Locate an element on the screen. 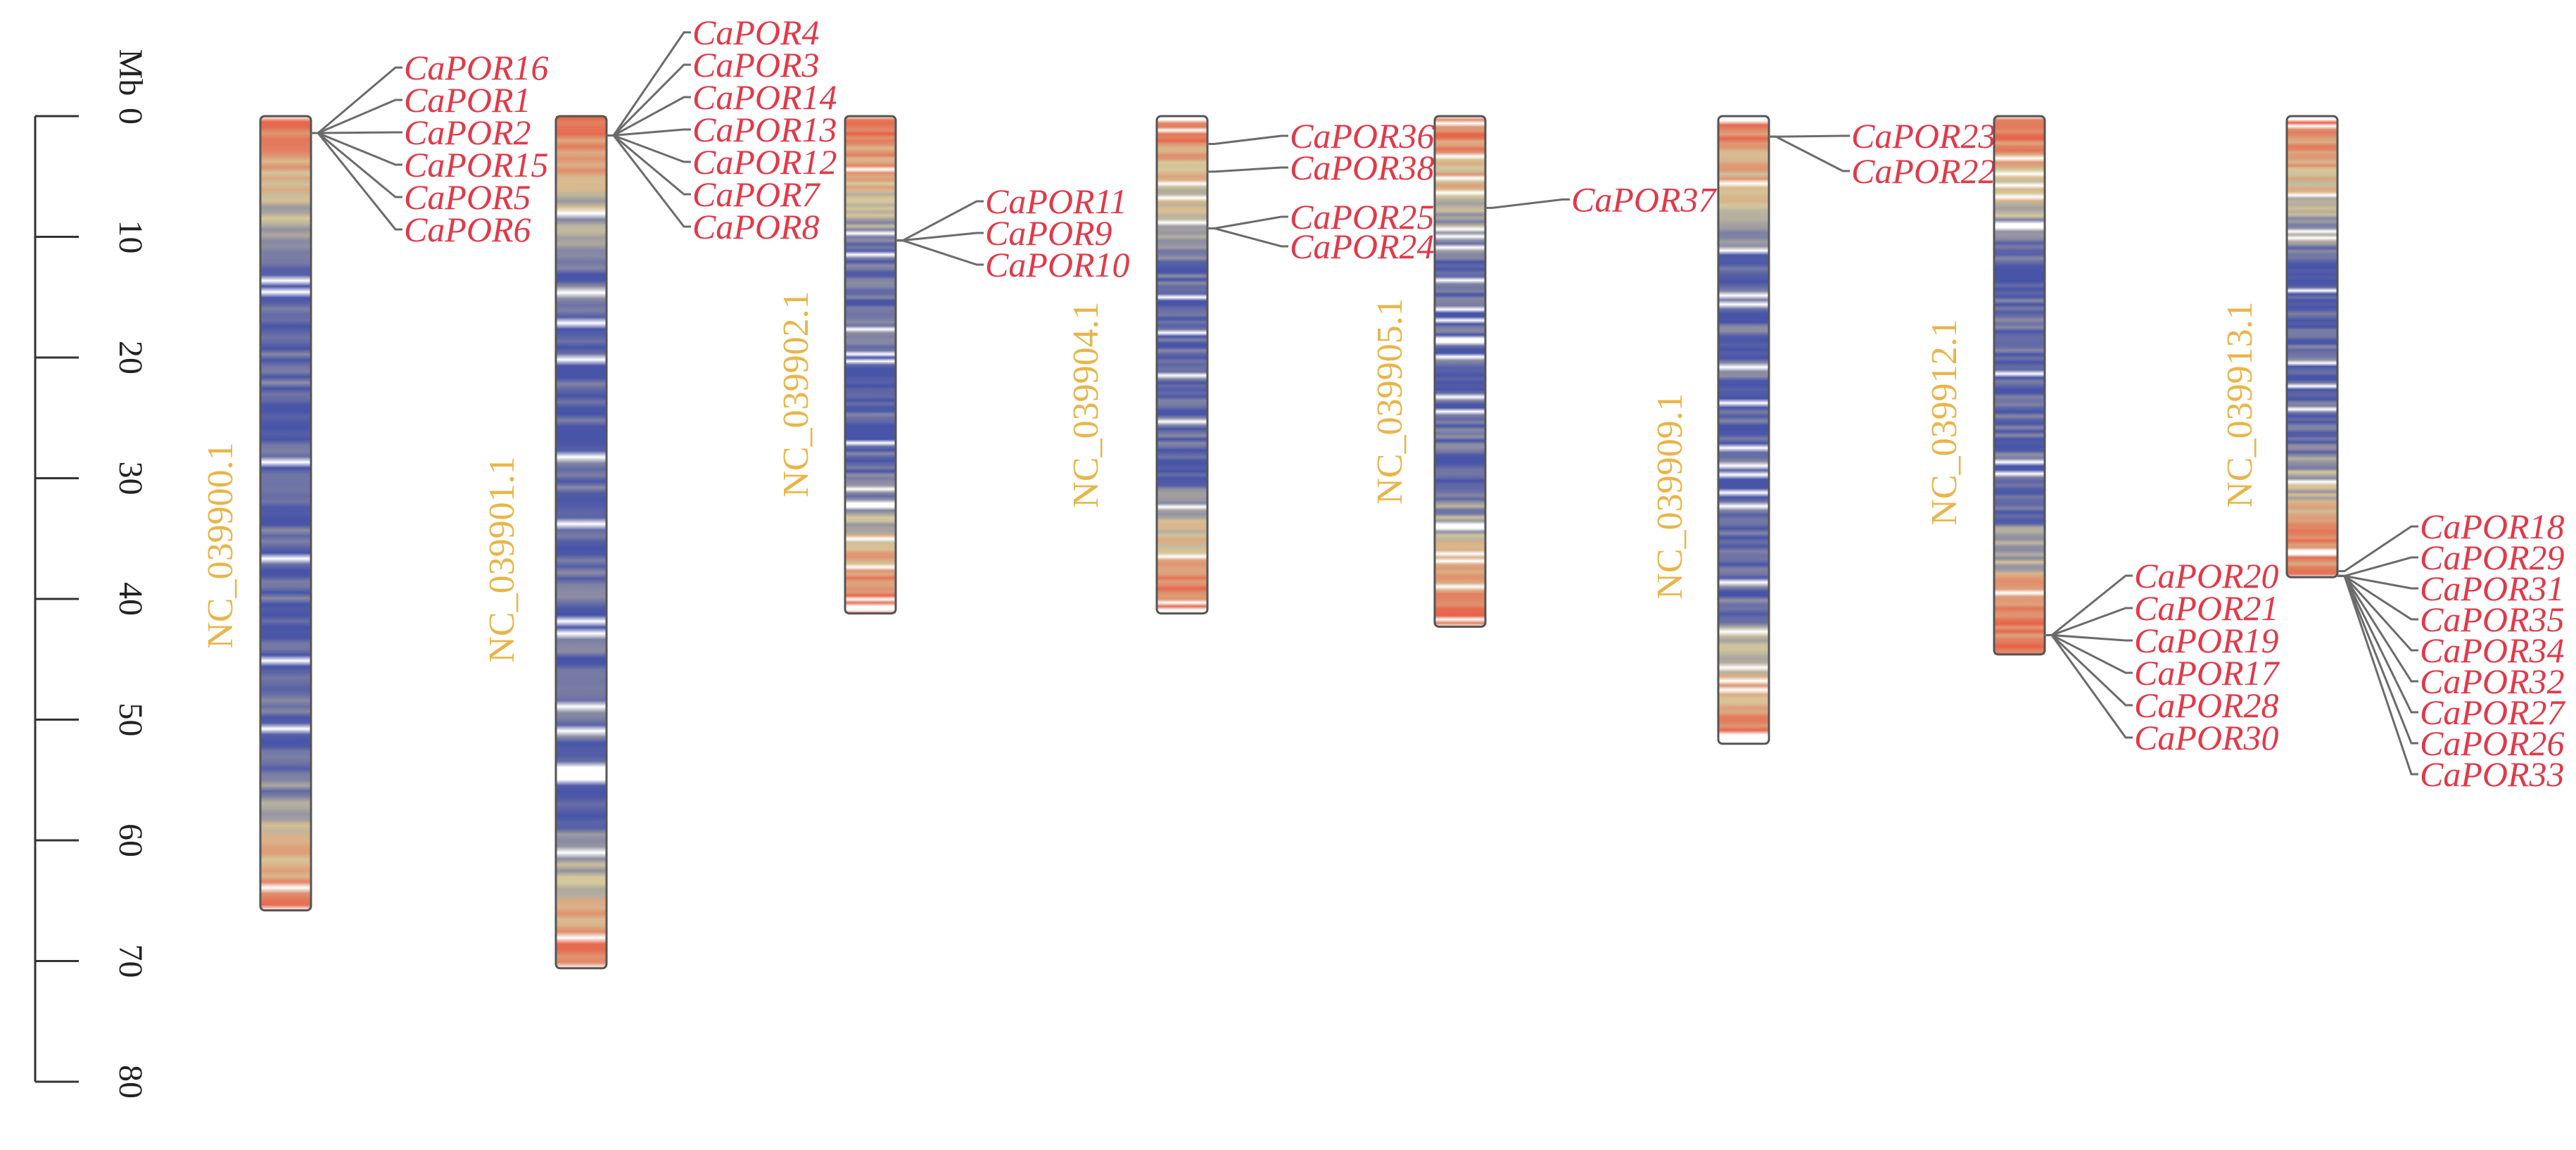 The width and height of the screenshot is (2576, 1150). gene-label: CaPOR12 is located at coordinates (764, 162).